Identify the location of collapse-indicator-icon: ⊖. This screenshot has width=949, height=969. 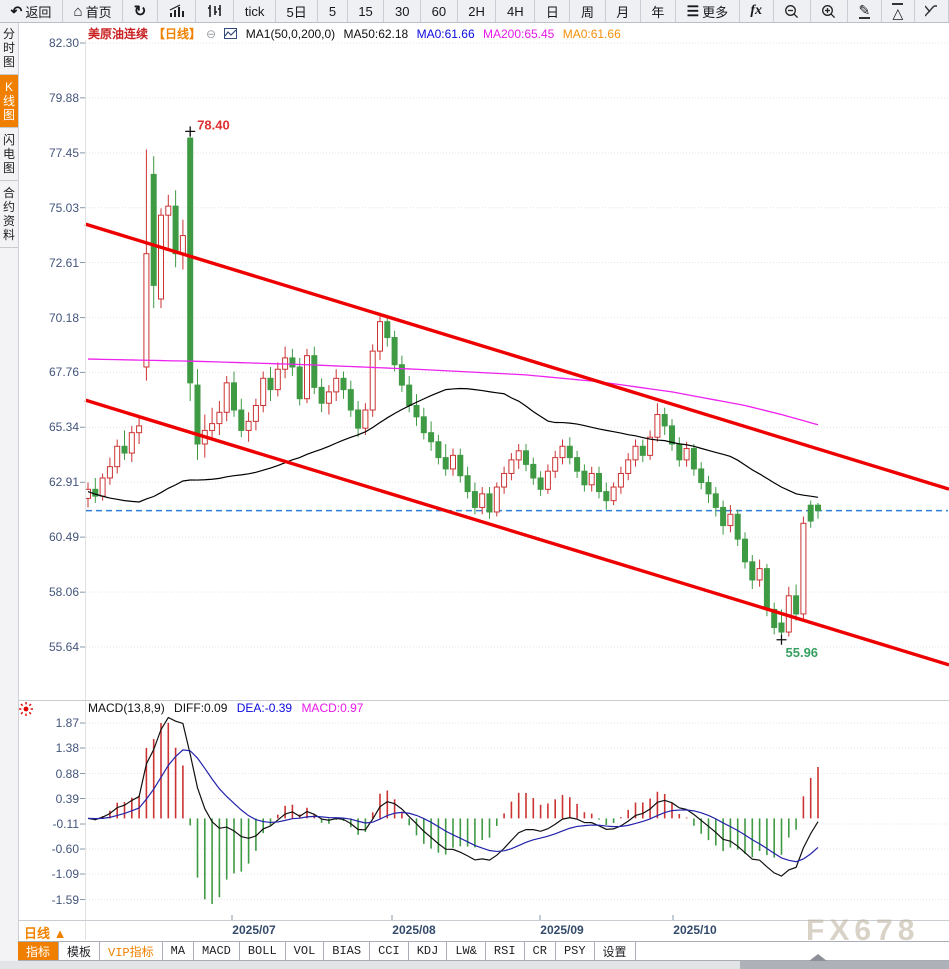
(211, 34).